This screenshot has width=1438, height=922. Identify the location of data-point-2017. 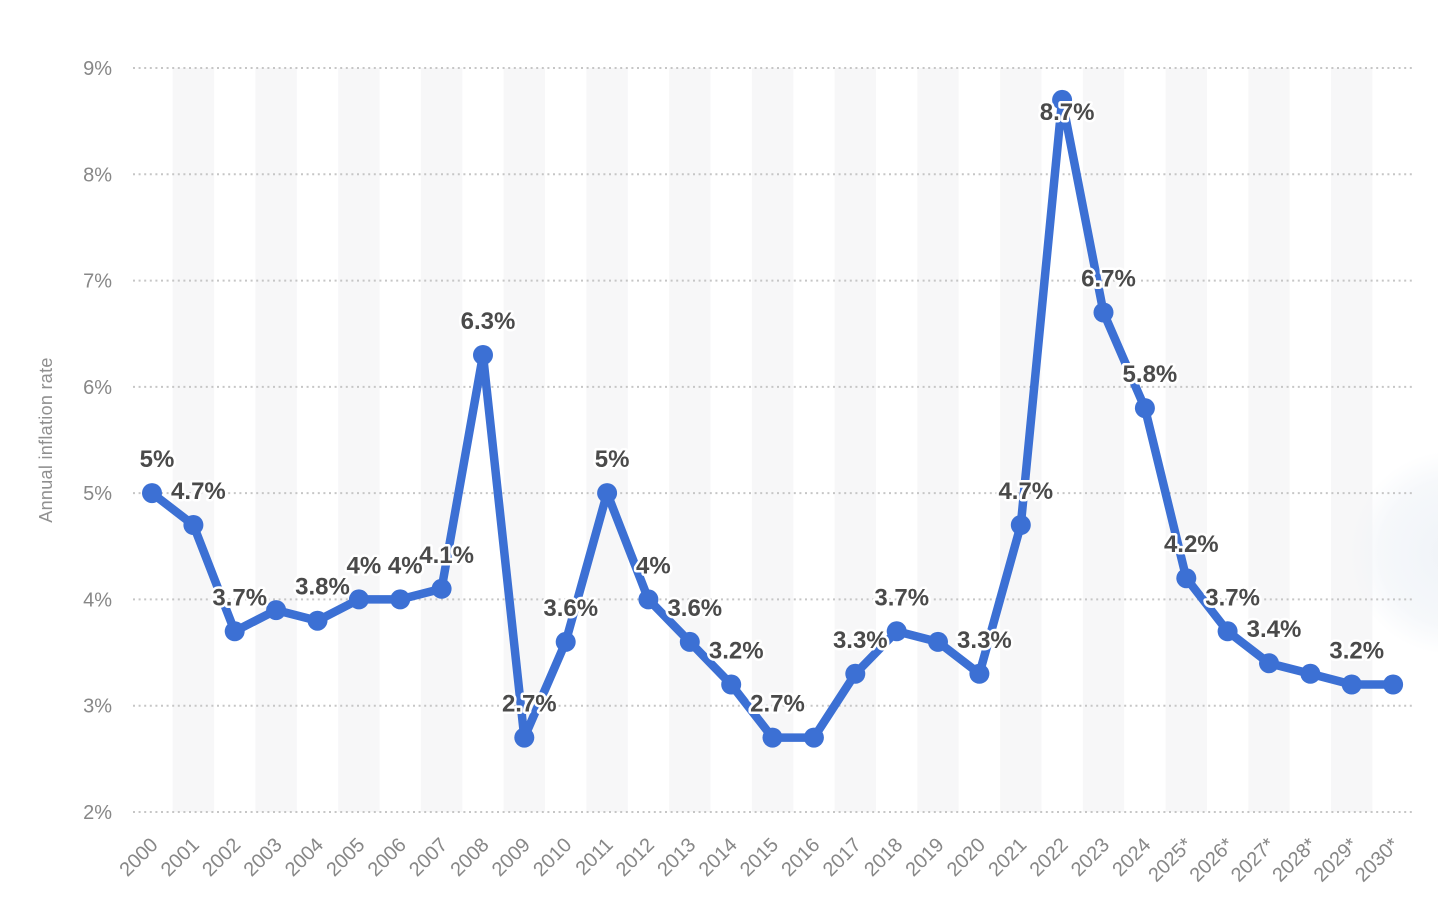
(855, 673).